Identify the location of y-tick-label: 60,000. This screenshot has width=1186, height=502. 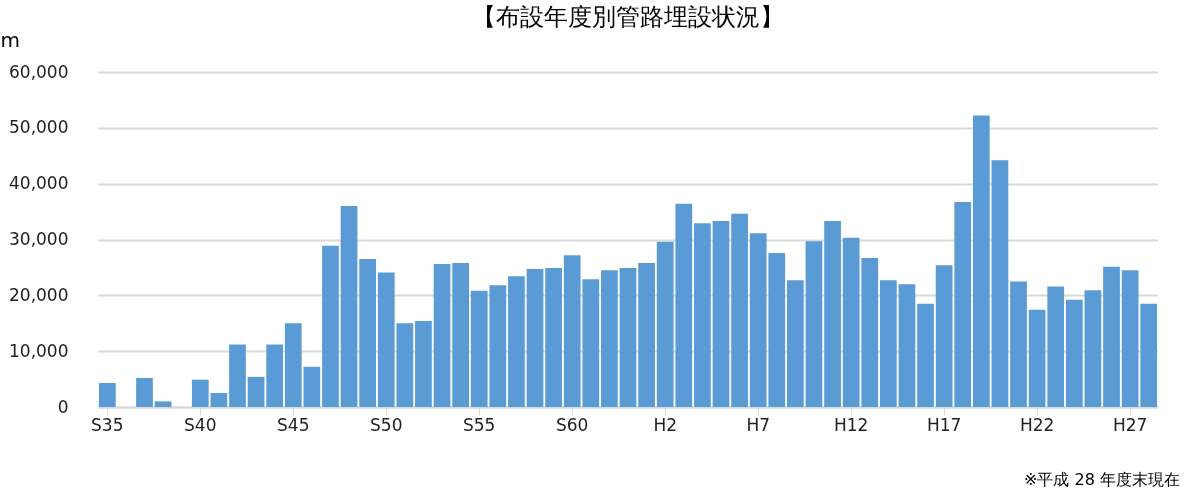
(39, 71).